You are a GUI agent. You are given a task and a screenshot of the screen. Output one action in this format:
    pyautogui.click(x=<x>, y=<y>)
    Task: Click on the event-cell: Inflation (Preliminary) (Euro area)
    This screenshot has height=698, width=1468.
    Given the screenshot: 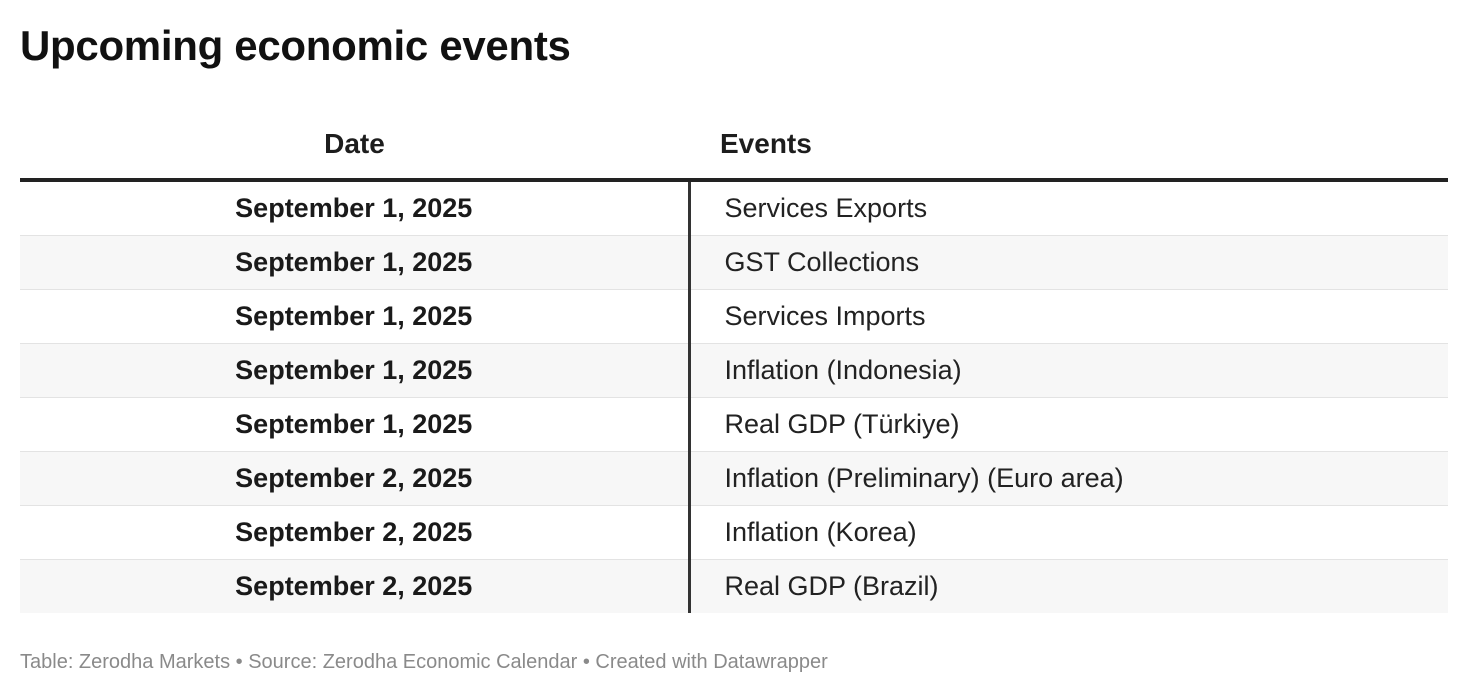 What is the action you would take?
    pyautogui.click(x=1068, y=478)
    